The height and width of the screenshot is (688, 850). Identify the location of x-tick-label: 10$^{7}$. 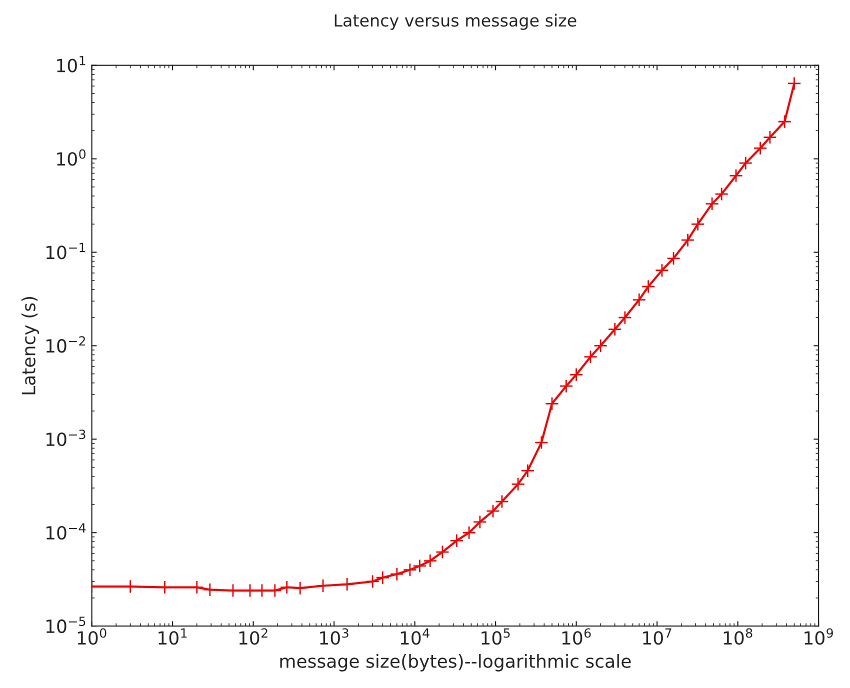
(657, 636).